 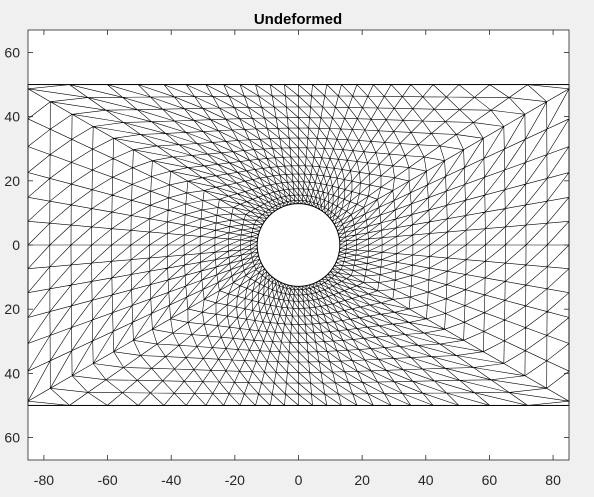 What do you see at coordinates (171, 480) in the screenshot?
I see `x-tick-label: -40` at bounding box center [171, 480].